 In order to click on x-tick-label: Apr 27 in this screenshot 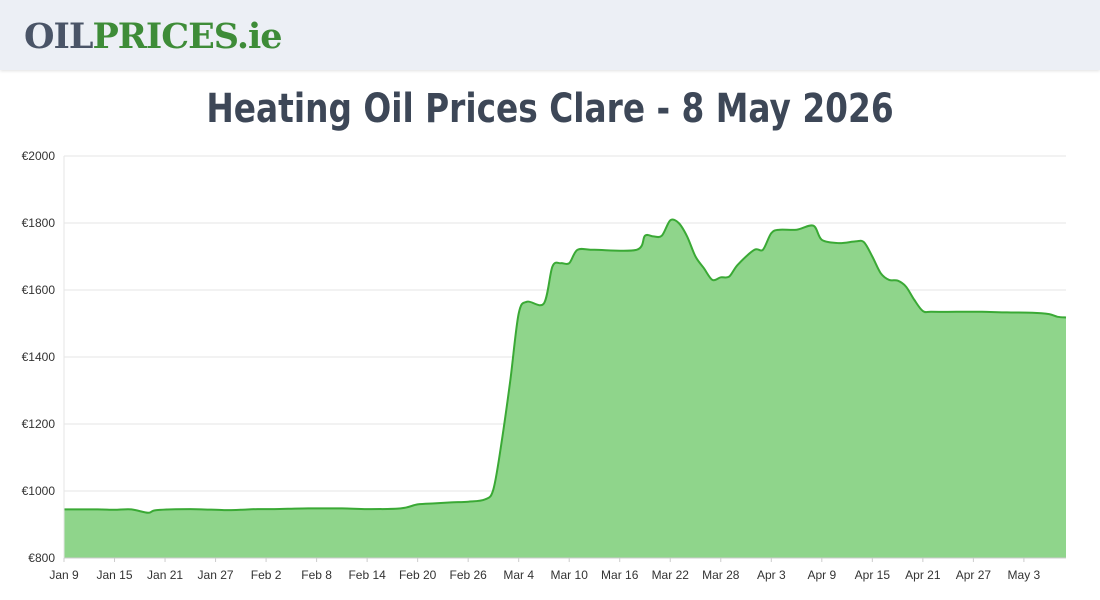, I will do `click(974, 575)`.